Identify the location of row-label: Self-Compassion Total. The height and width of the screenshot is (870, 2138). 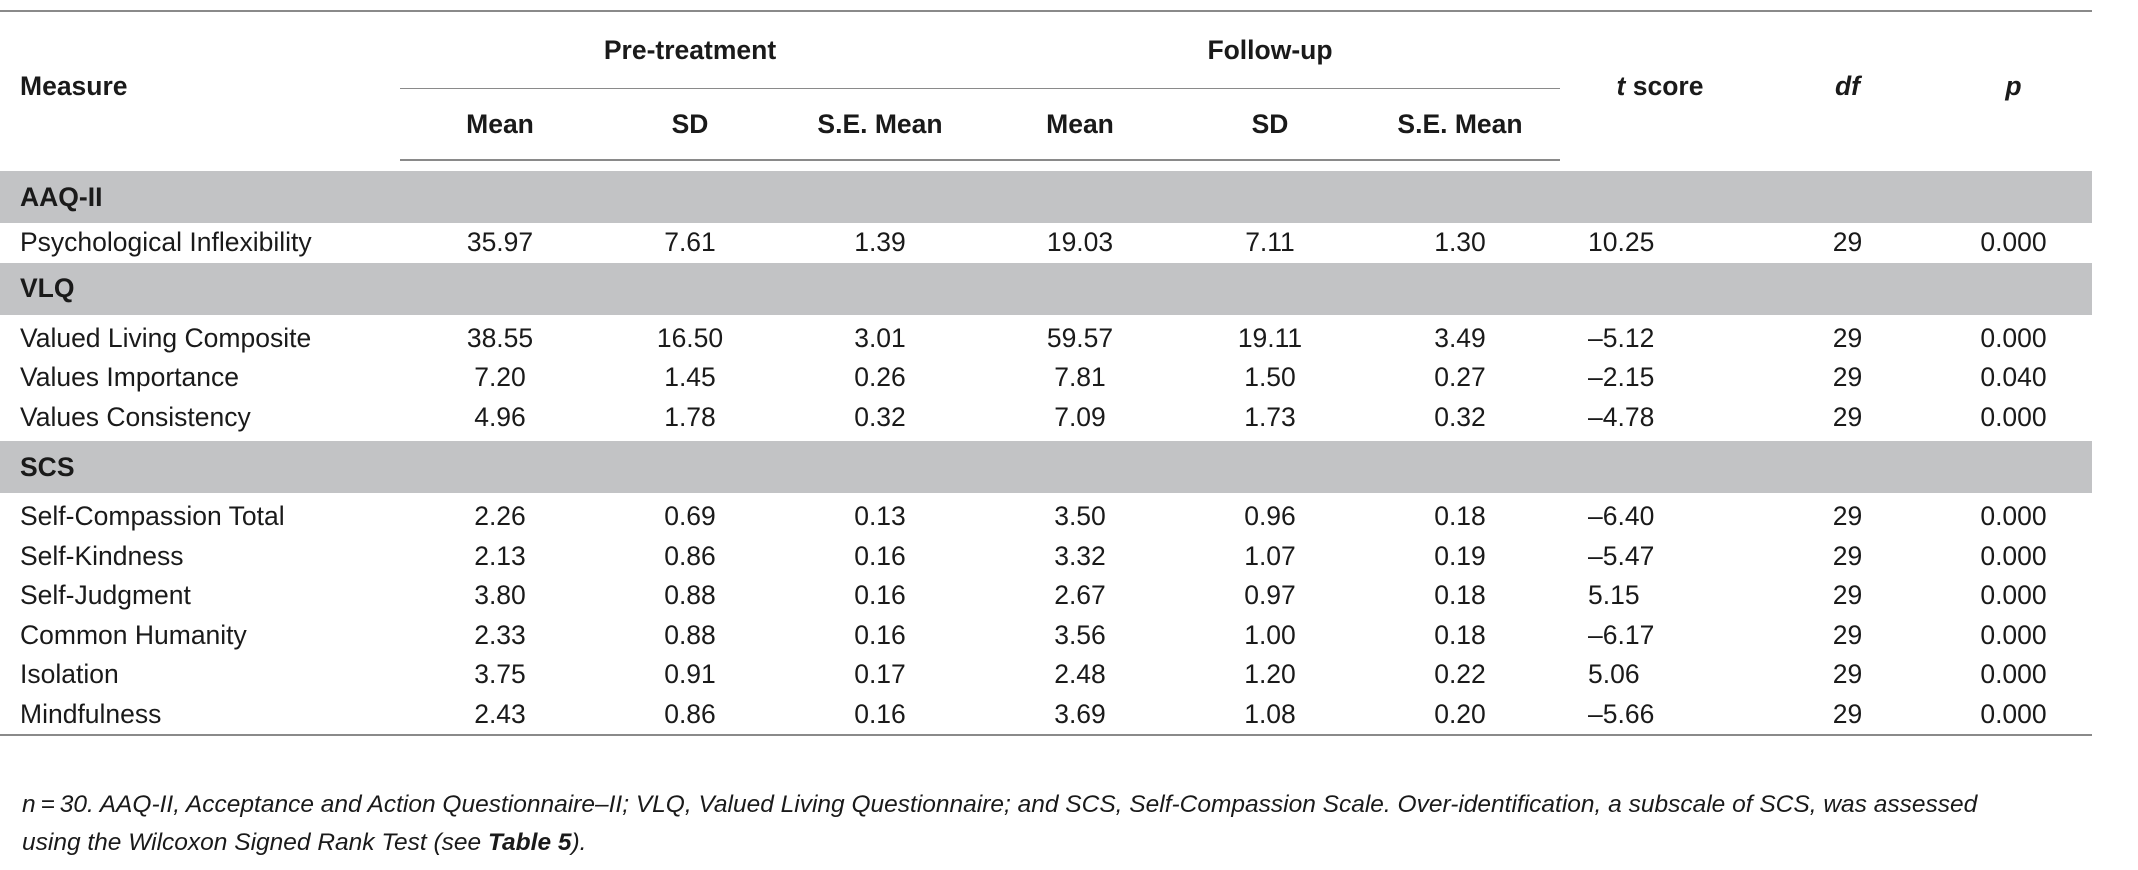
(152, 516).